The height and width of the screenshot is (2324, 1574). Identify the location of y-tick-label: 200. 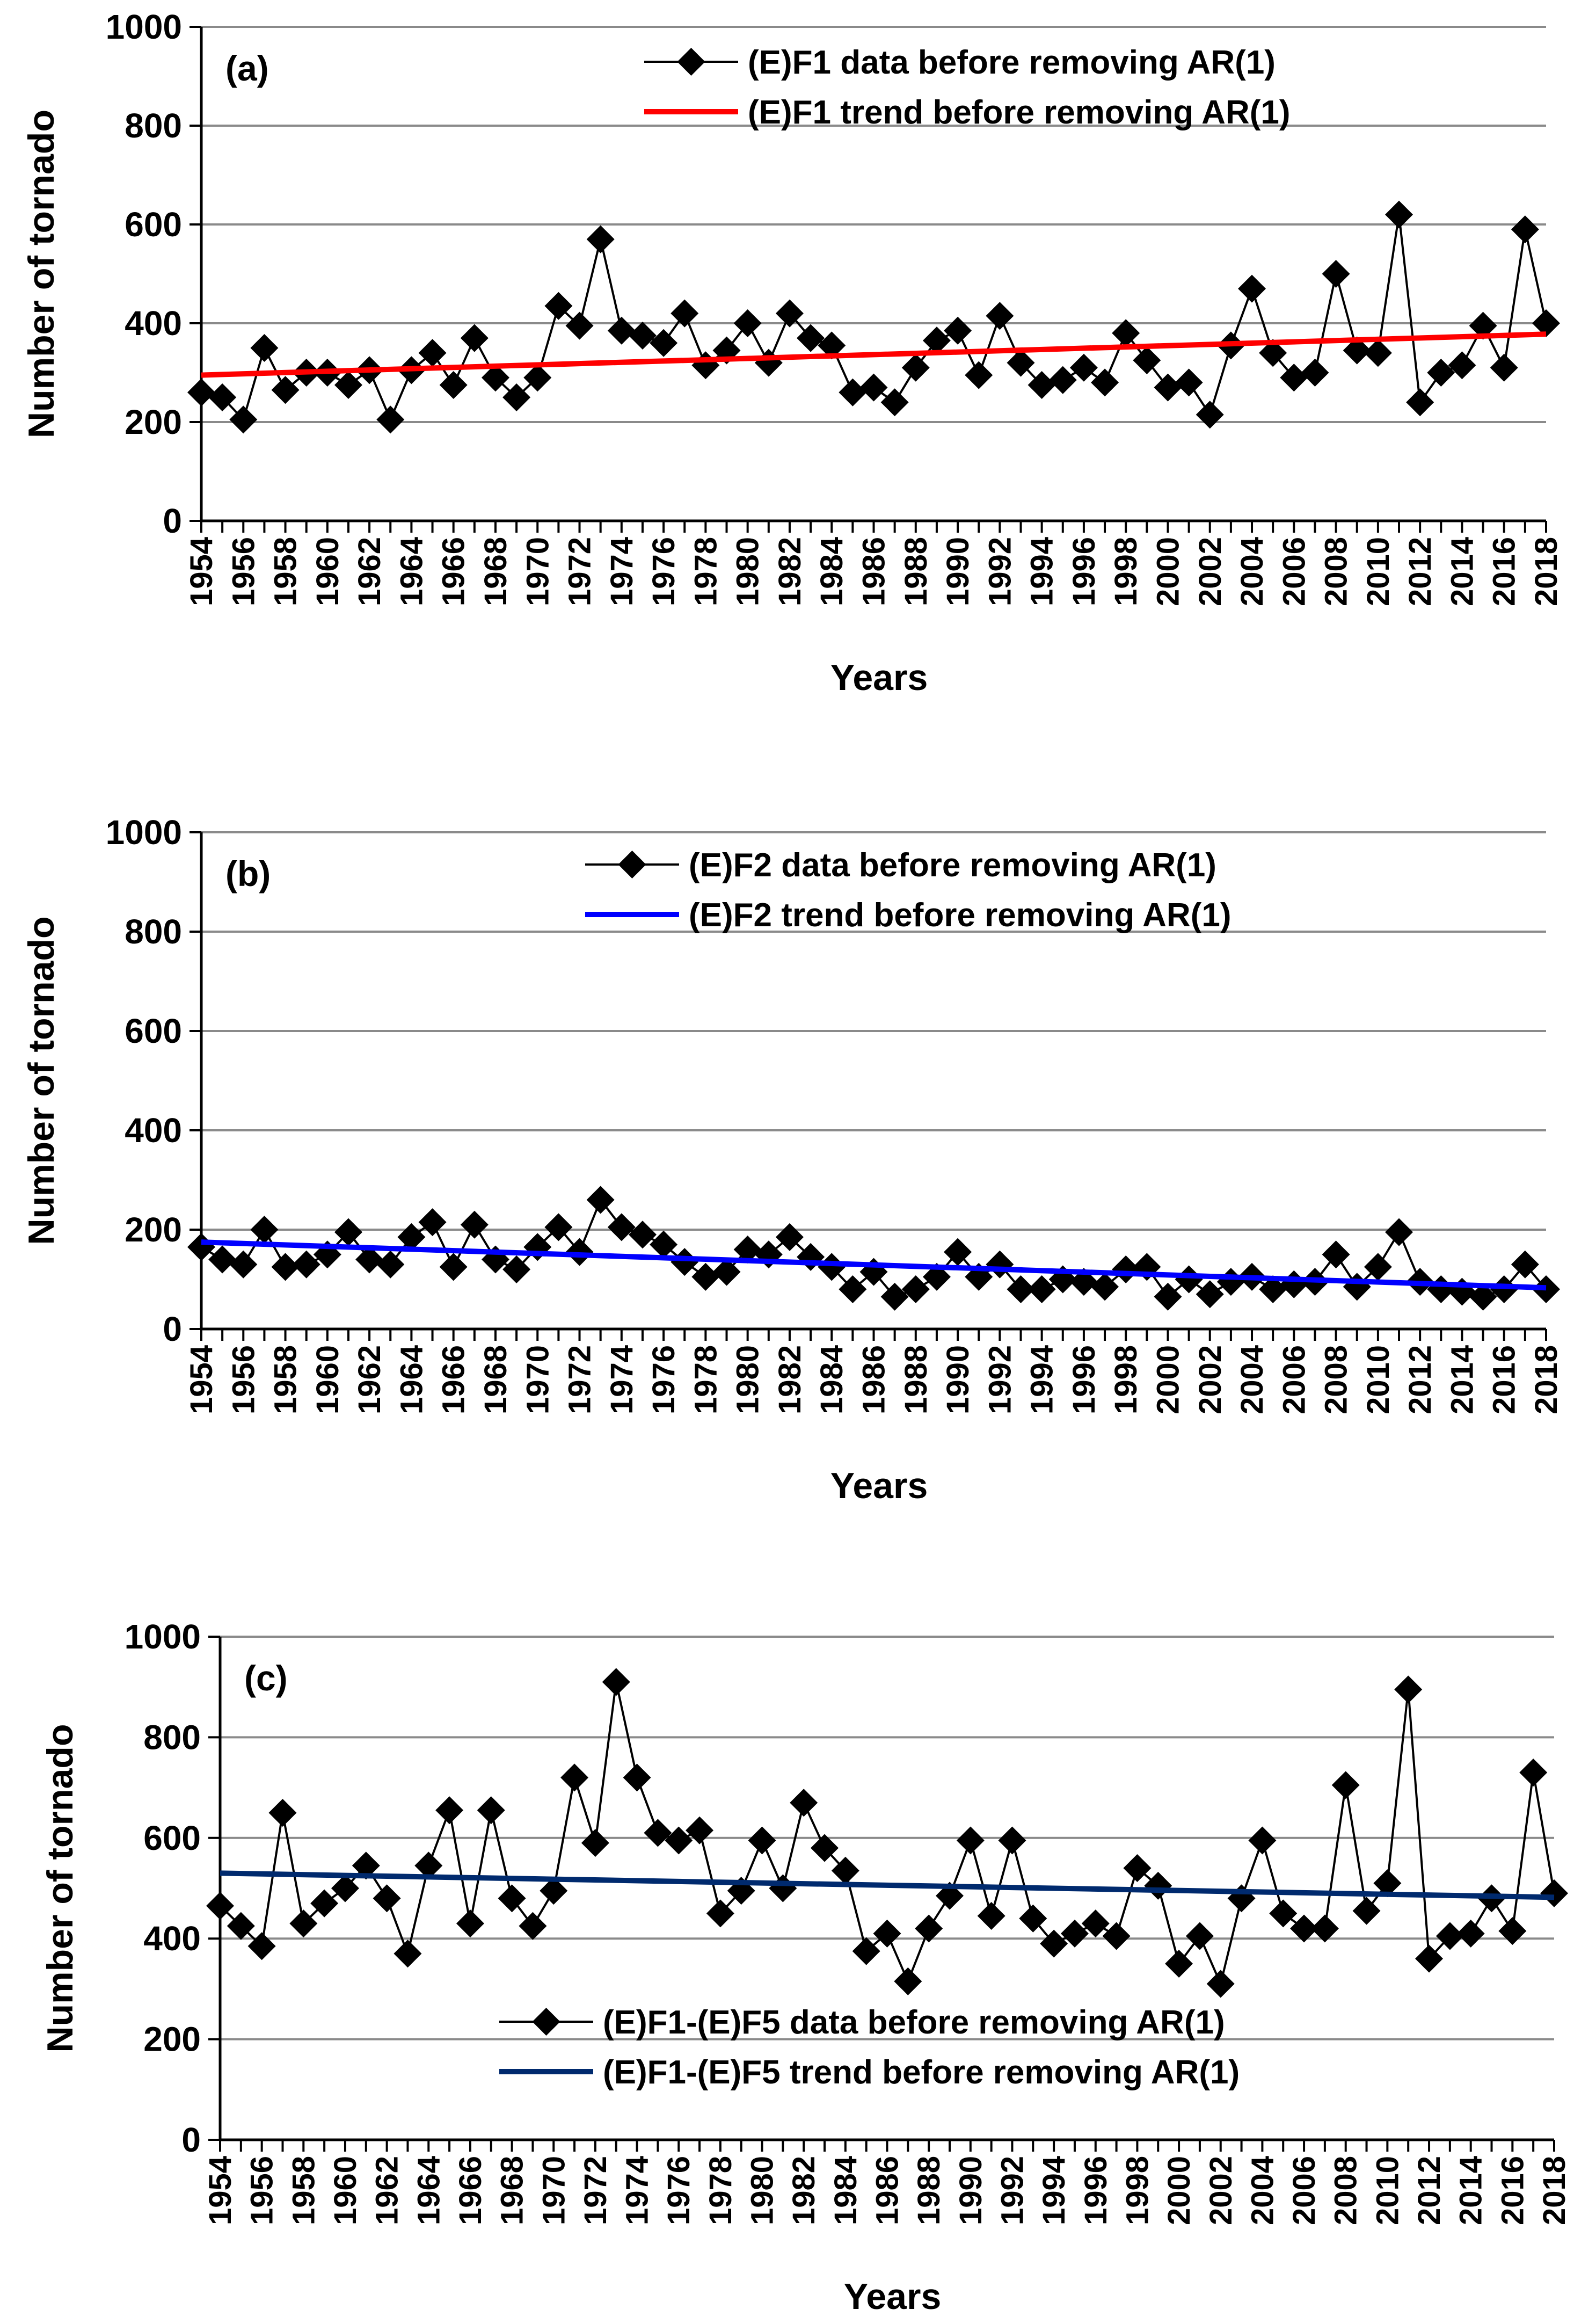
(153, 422).